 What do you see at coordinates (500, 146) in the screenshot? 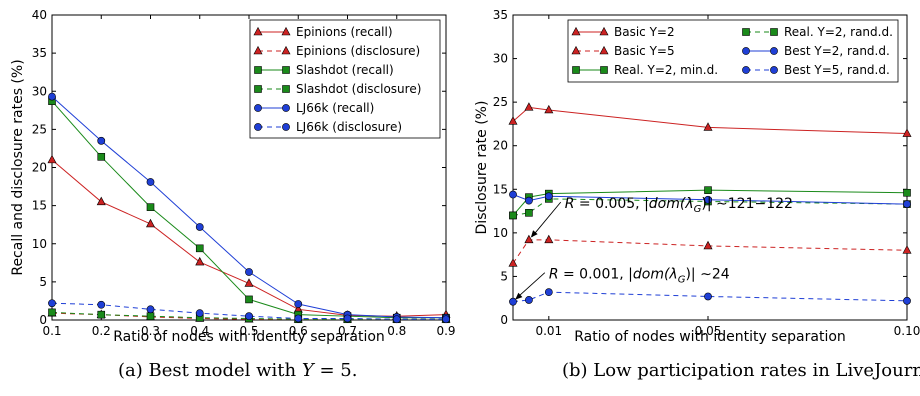
I see `y-tick-label-b: 20` at bounding box center [500, 146].